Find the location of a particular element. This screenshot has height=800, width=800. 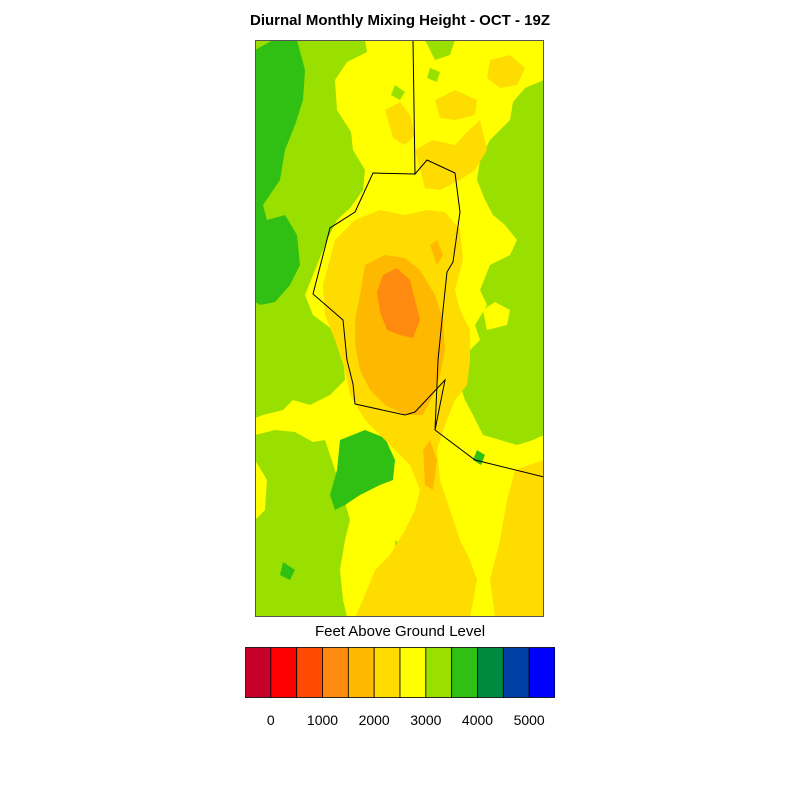

colorbar-ticks: 0 1000 2000 3000 4000 5000 is located at coordinates (400, 722).